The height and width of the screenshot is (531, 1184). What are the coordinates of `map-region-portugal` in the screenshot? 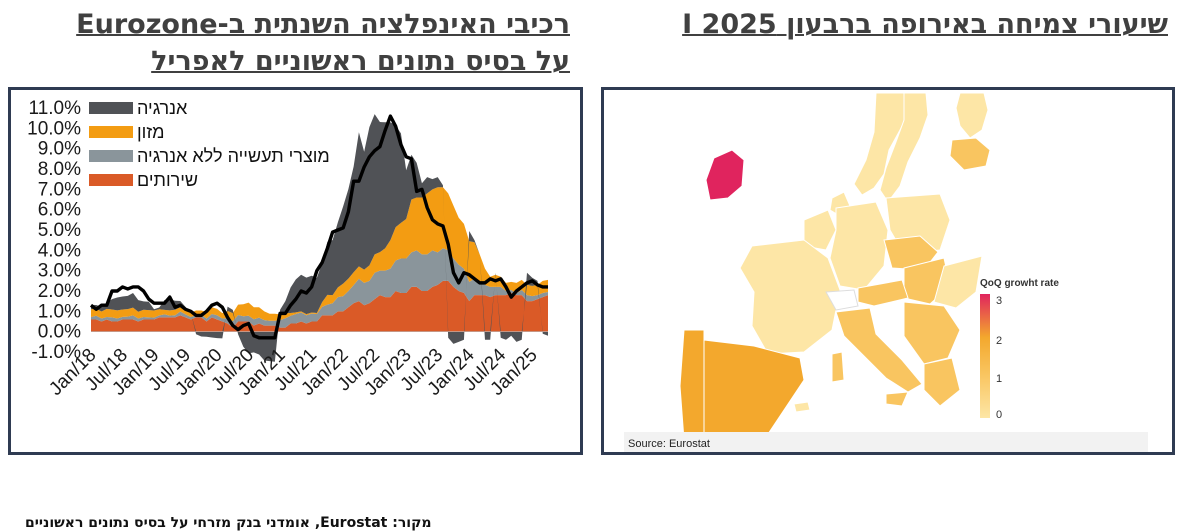 It's located at (692, 385).